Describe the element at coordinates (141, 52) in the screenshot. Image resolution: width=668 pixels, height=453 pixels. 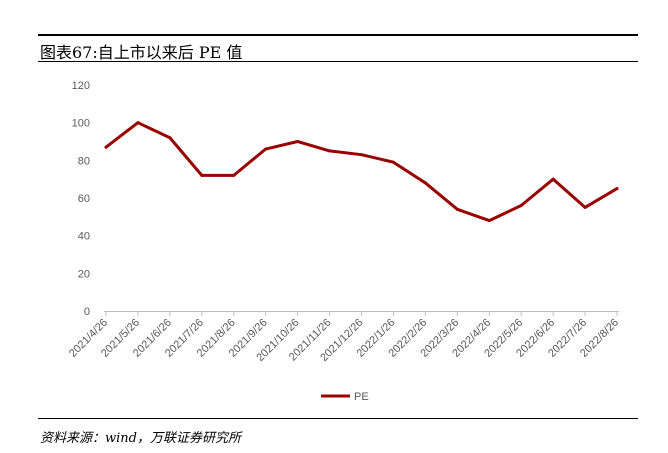
I see `chart-title: 图表67:自上市以来后 PE 值` at that location.